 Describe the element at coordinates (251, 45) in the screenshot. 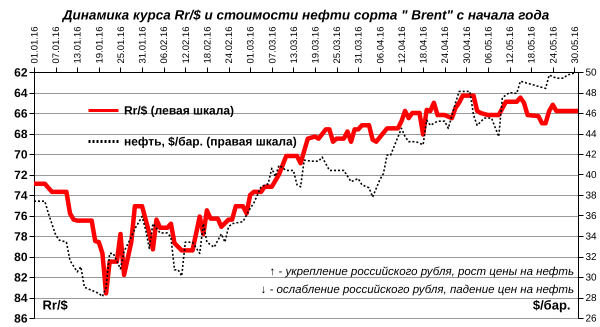

I see `x-tick-label: 01.03.16` at that location.